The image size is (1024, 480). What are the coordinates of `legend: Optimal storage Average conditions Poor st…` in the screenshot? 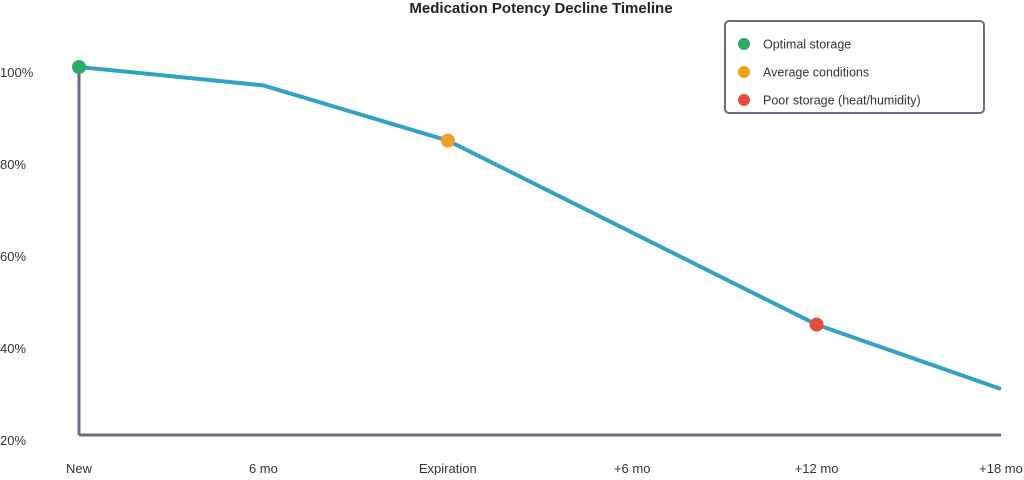 It's located at (854, 67).